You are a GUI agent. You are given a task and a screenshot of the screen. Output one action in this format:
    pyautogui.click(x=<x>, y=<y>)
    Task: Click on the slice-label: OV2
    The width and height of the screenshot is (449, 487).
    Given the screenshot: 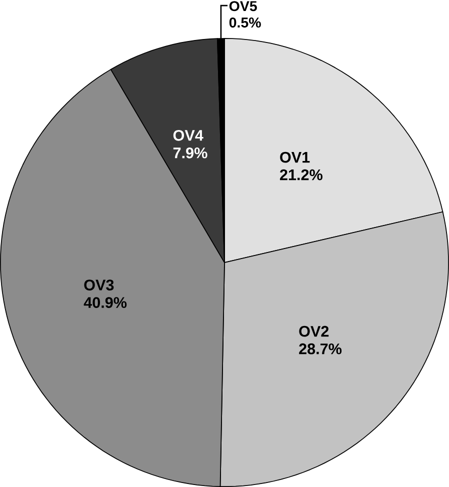 What is the action you would take?
    pyautogui.click(x=314, y=331)
    